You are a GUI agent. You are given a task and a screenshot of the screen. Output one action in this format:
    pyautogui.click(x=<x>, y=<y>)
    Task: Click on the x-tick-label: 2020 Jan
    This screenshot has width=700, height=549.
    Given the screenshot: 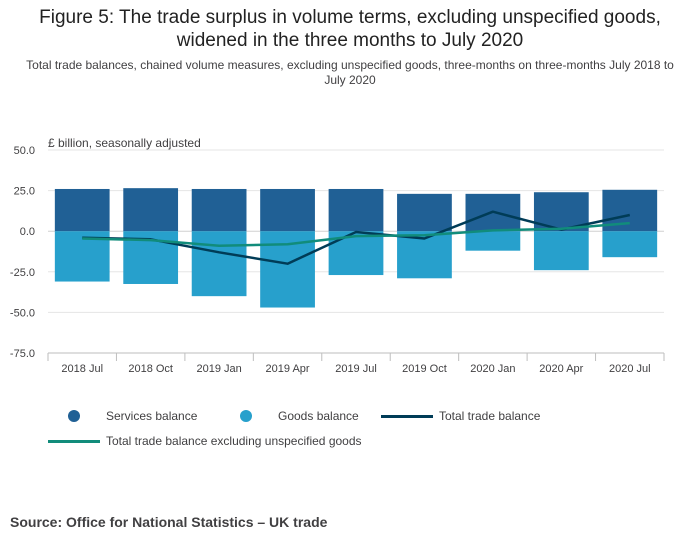 What is the action you would take?
    pyautogui.click(x=492, y=369)
    